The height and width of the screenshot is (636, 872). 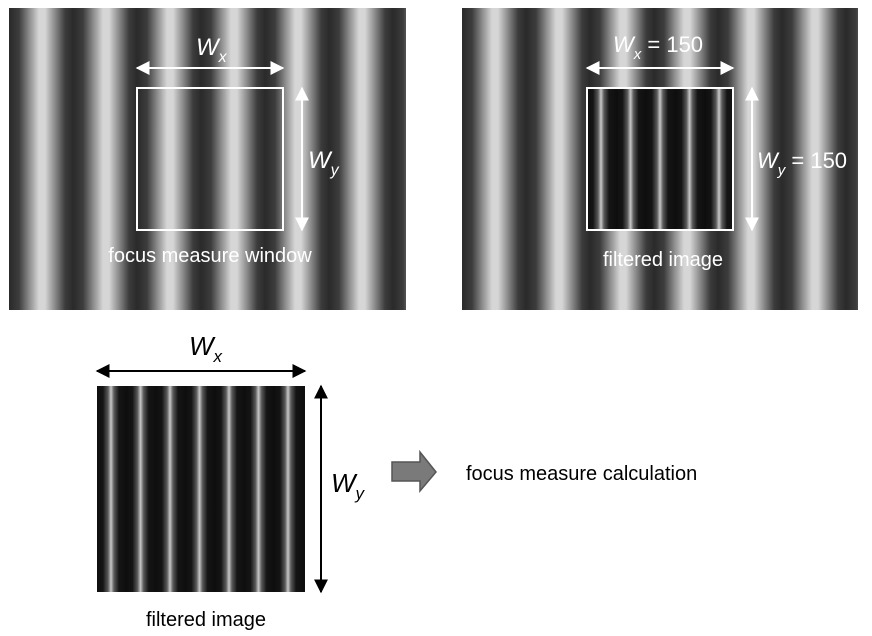 What do you see at coordinates (802, 163) in the screenshot?
I see `top-right-height-label: Wy = 150` at bounding box center [802, 163].